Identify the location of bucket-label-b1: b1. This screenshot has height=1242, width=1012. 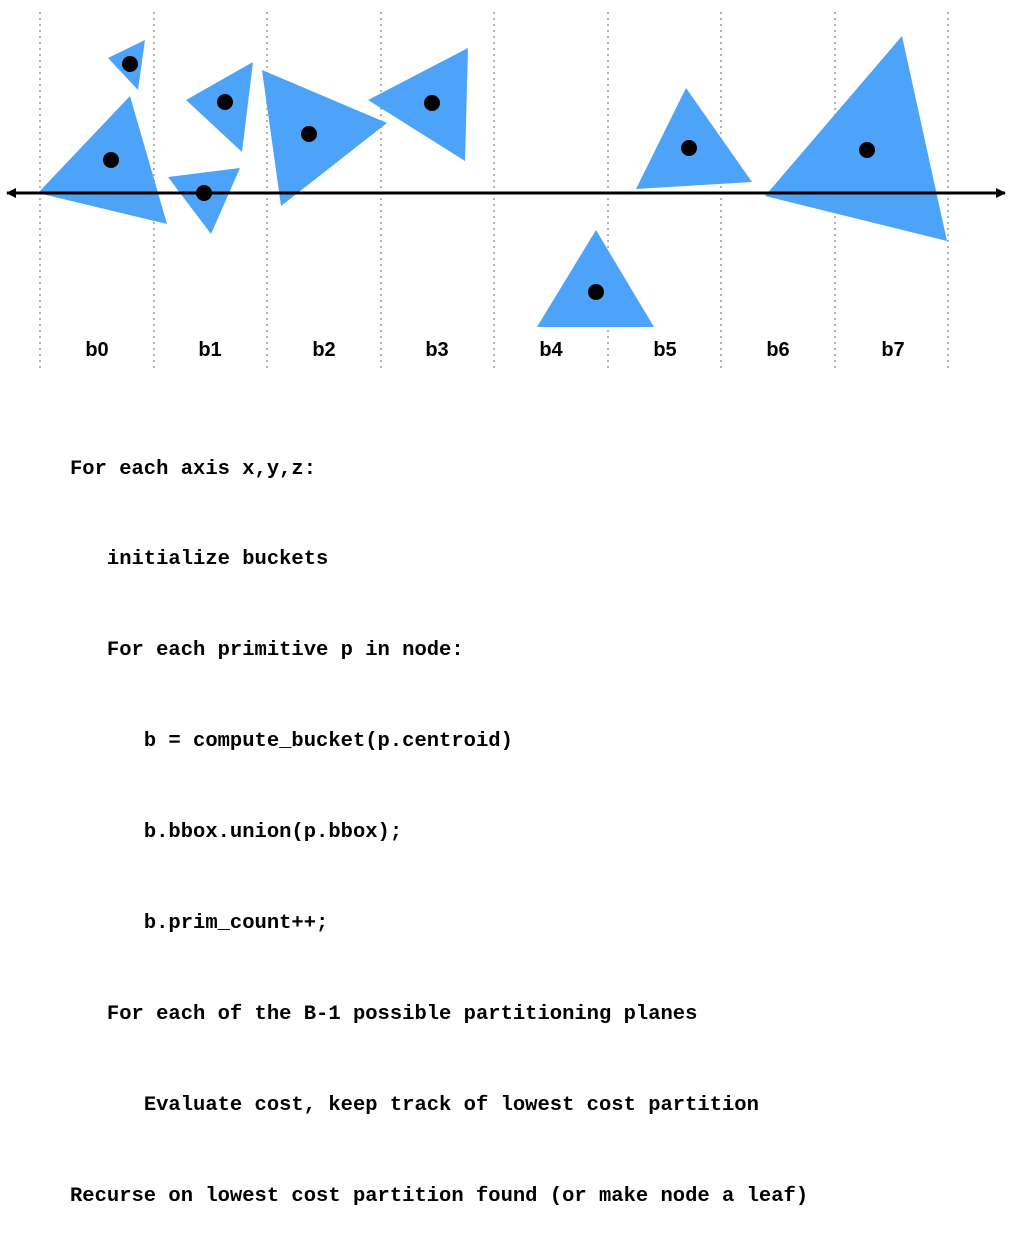
(209, 350).